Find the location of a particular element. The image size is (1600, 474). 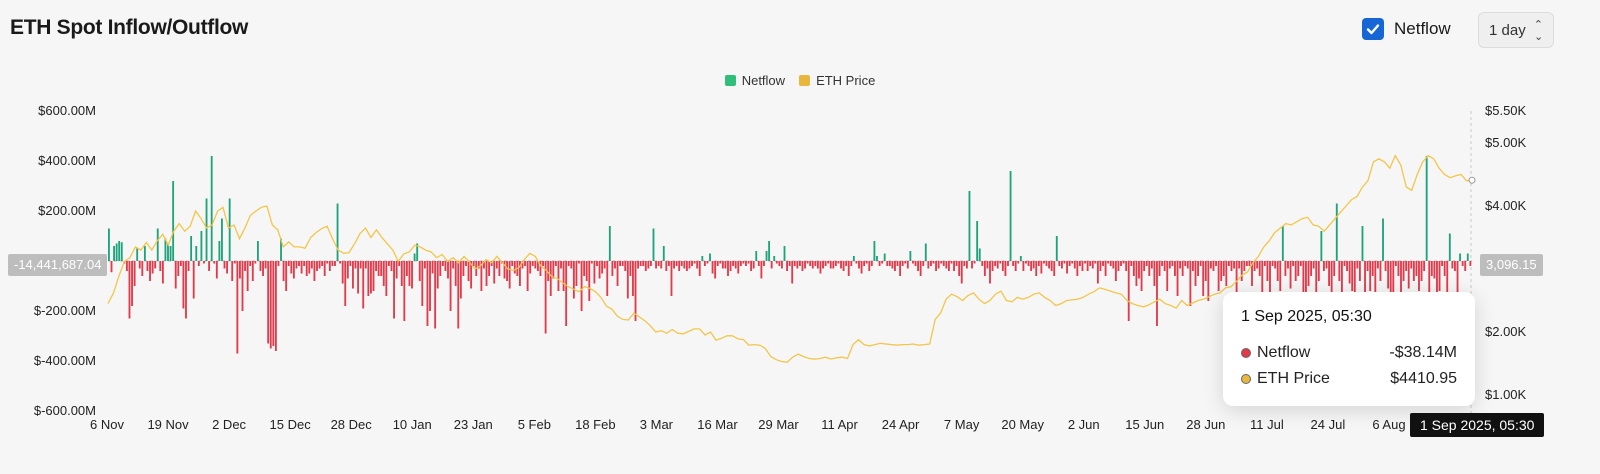

netflow-toggle: Netflow is located at coordinates (1406, 29).